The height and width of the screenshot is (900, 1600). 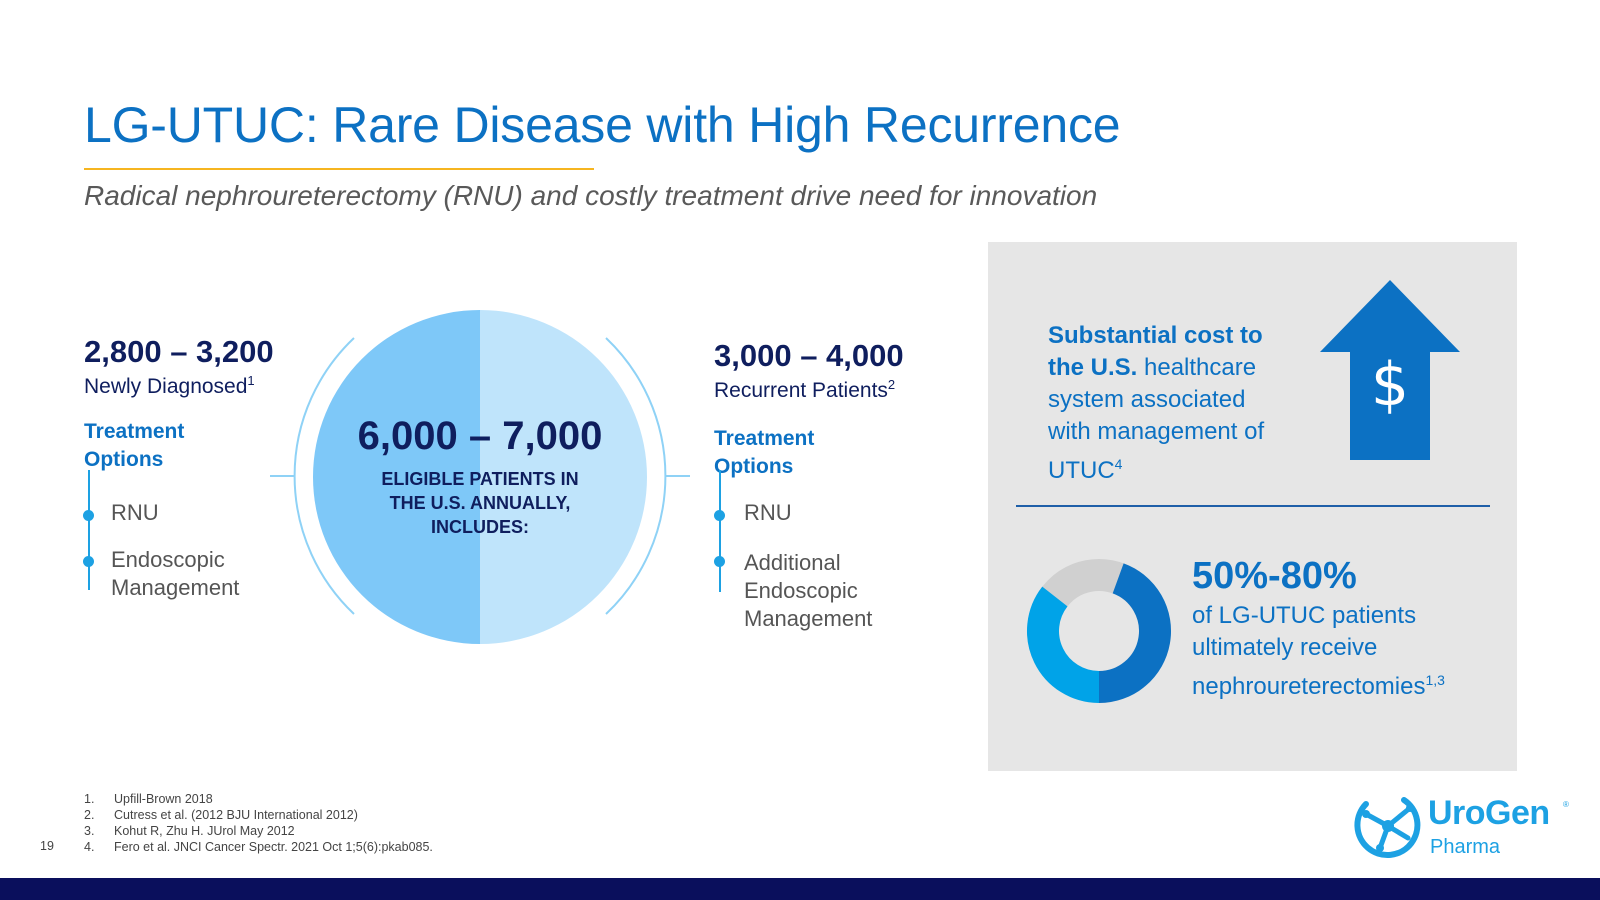 What do you see at coordinates (480, 436) in the screenshot?
I see `eligible-patients-count: 6,000 – 7,000` at bounding box center [480, 436].